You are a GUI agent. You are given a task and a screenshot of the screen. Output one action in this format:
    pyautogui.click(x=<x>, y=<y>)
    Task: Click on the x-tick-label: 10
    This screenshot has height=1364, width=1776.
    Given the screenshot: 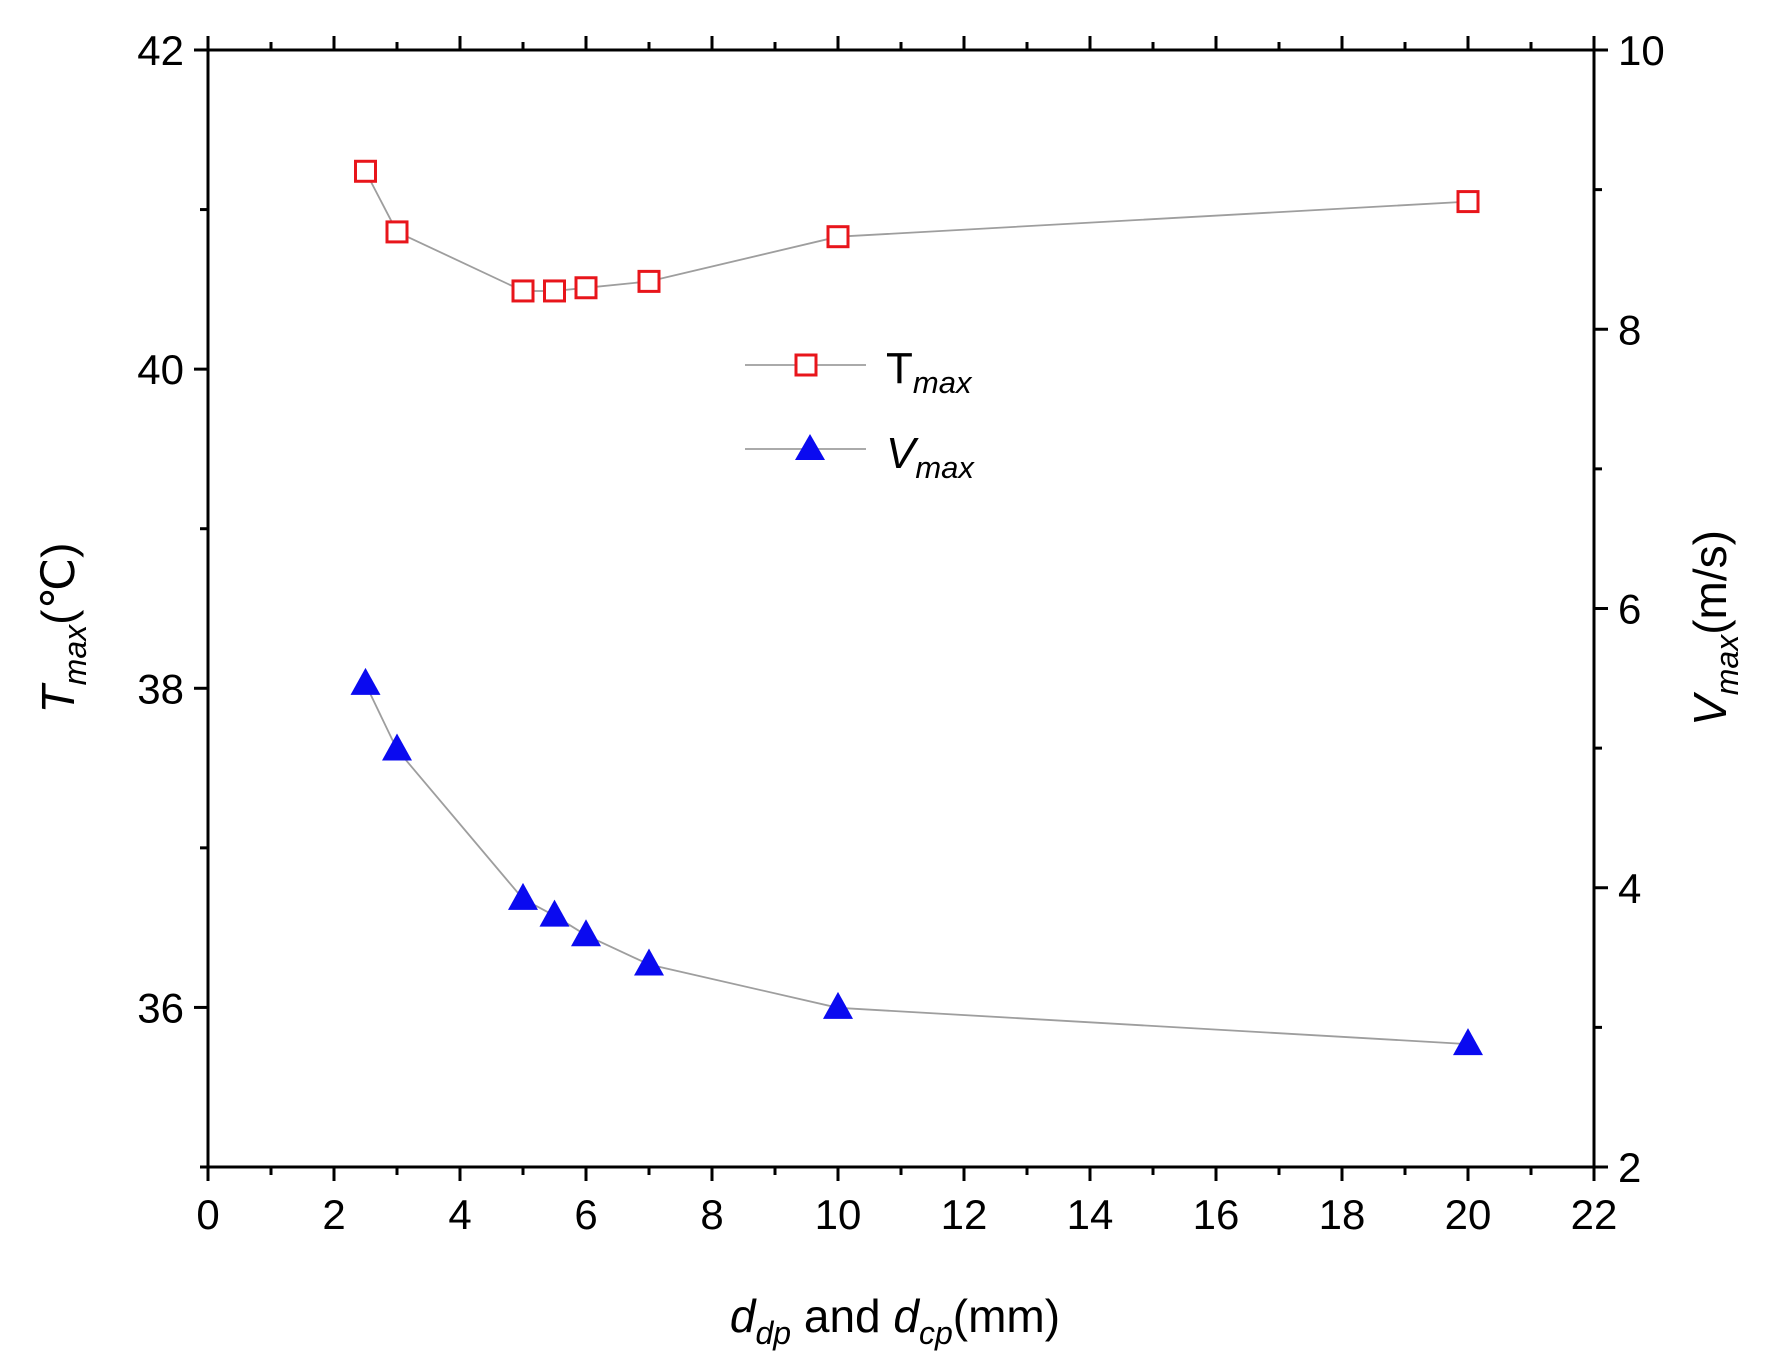 What is the action you would take?
    pyautogui.click(x=838, y=1214)
    